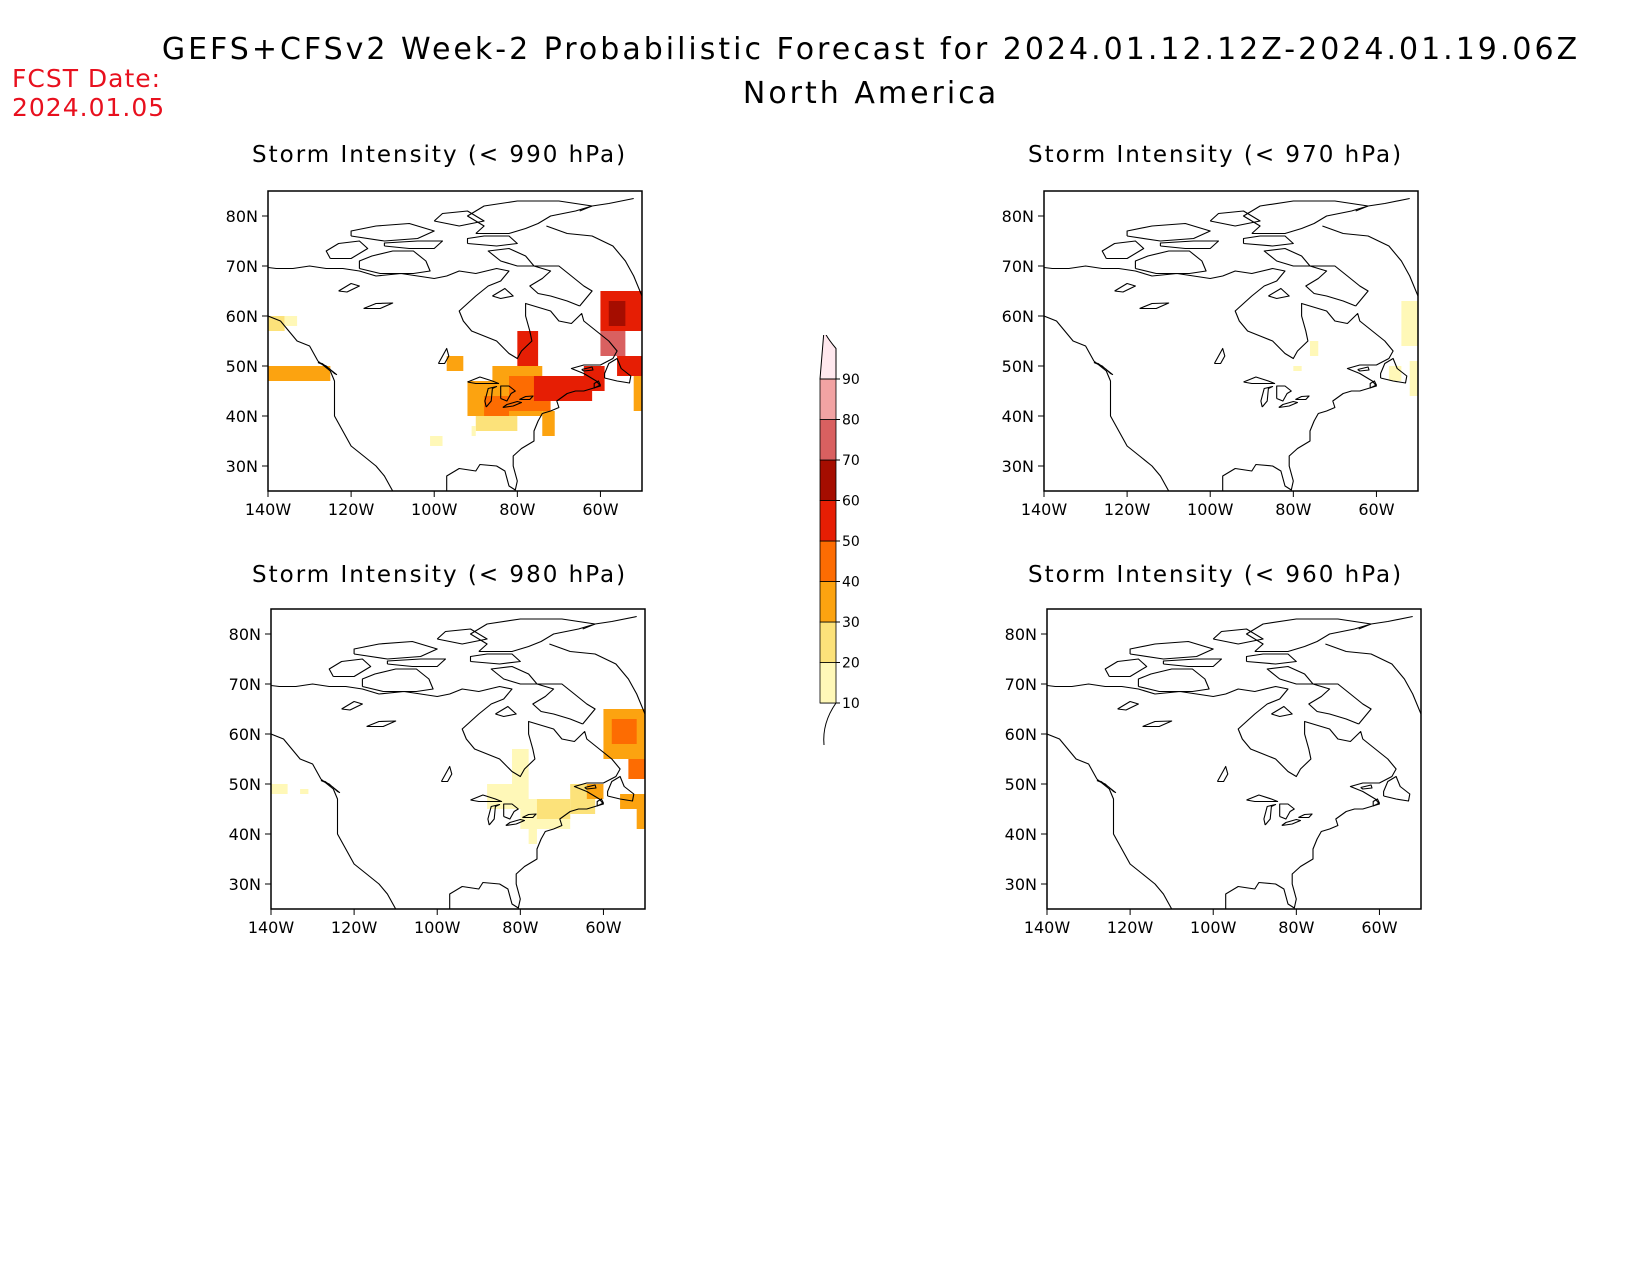 This screenshot has width=1650, height=1275. What do you see at coordinates (1213, 927) in the screenshot?
I see `lon-tick-label: 100W` at bounding box center [1213, 927].